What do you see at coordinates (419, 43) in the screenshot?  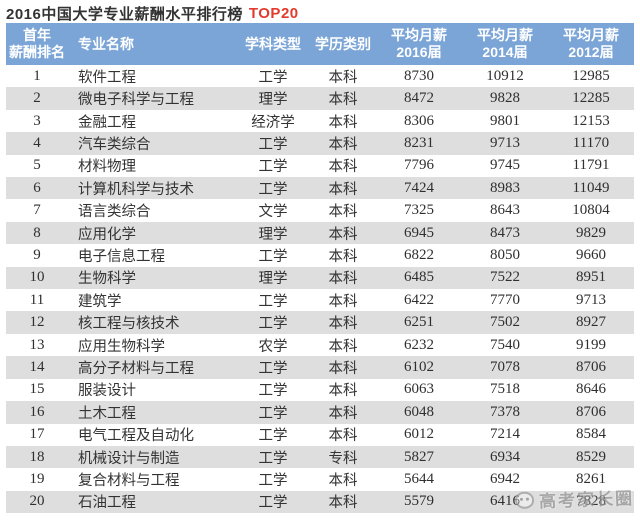 I see `column-header: 平均月薪 2016届` at bounding box center [419, 43].